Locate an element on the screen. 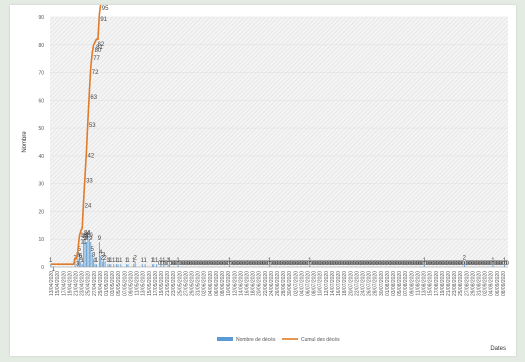  x-tick-label: 31/08/2020 is located at coordinates (480, 283).